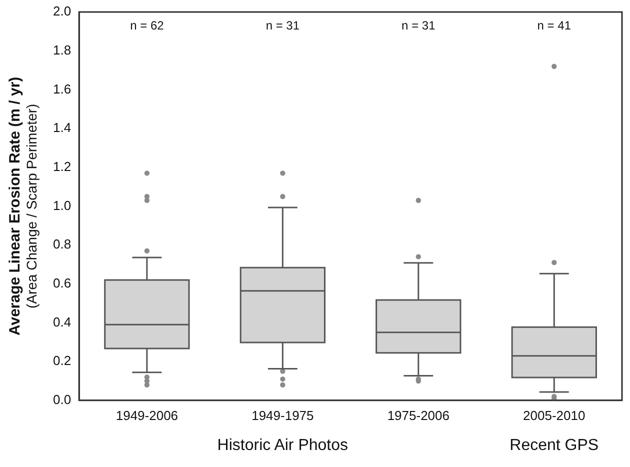 This screenshot has height=467, width=630. Describe the element at coordinates (554, 415) in the screenshot. I see `x-tick-label: 2005-2010` at that location.